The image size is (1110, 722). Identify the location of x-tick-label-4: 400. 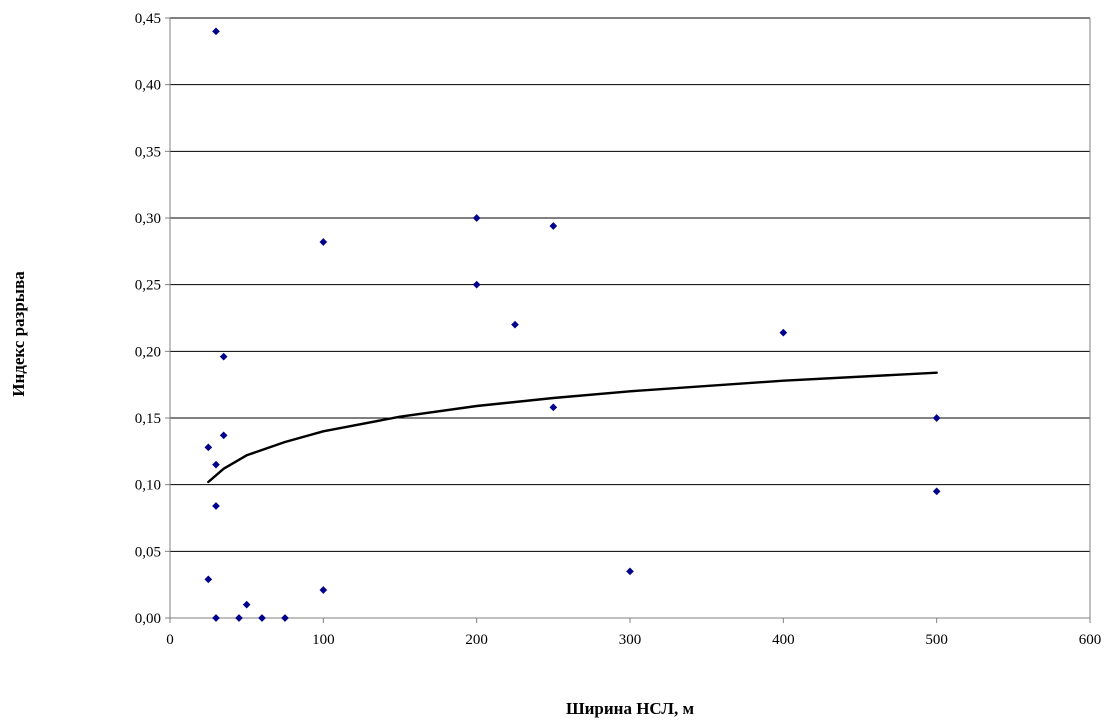
(783, 640).